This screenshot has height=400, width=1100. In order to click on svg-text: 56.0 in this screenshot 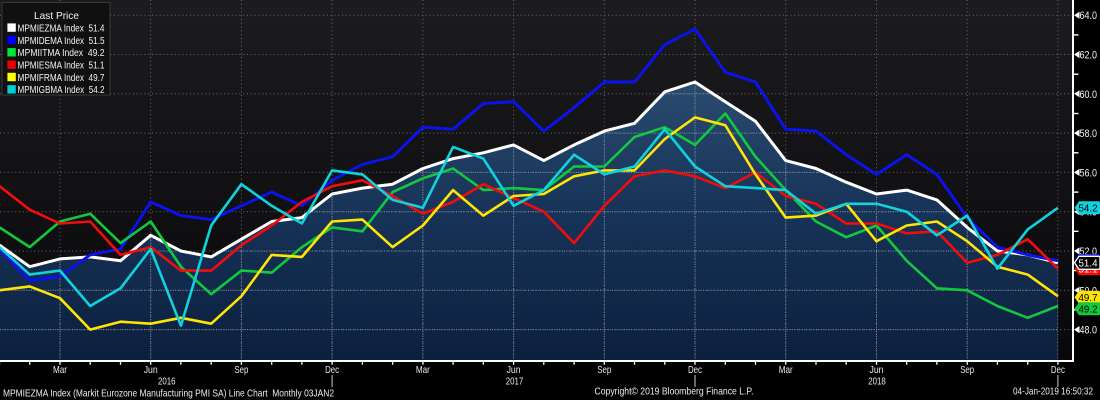, I will do `click(1089, 173)`.